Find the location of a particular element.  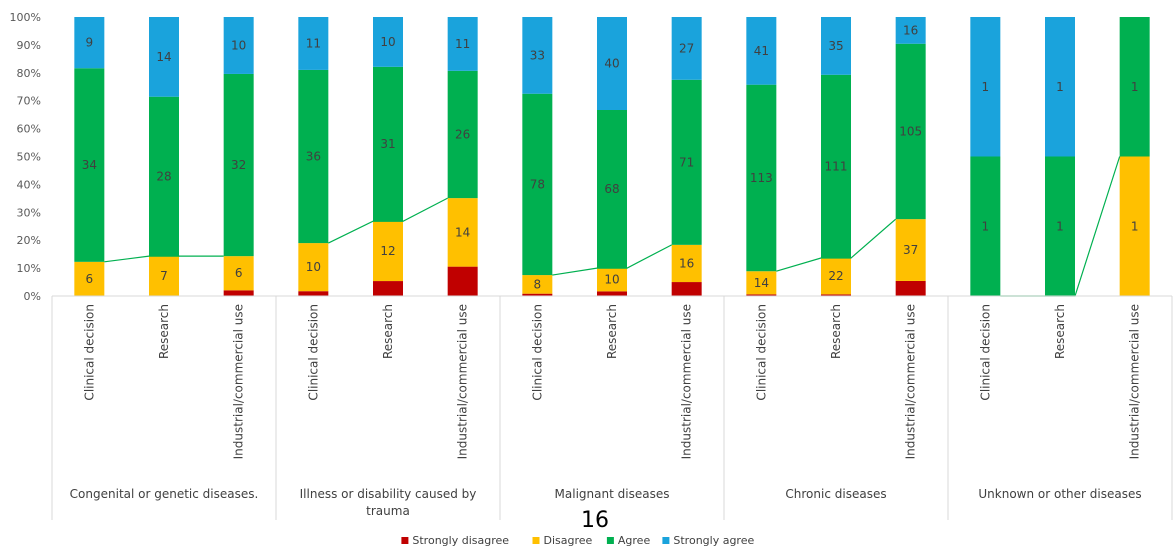

y-tick-label: 40% is located at coordinates (29, 184).